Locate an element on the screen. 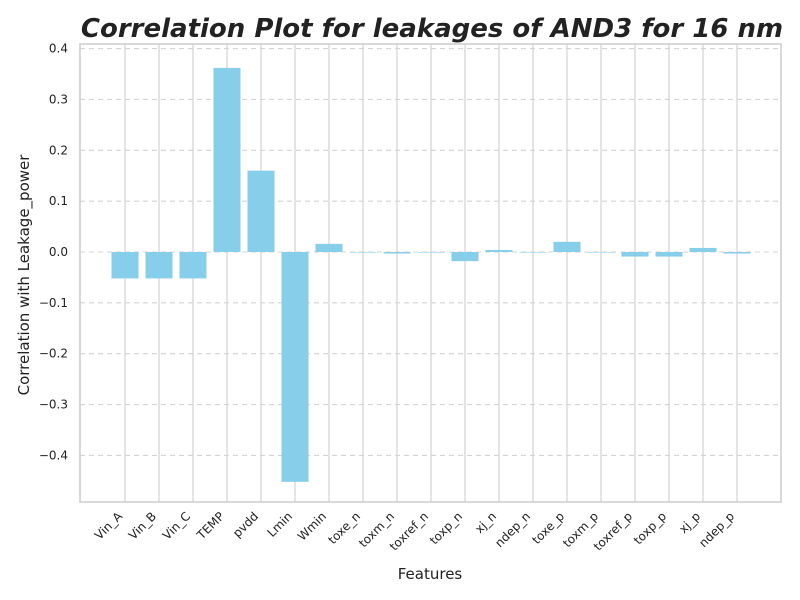  bar-ndep-n is located at coordinates (533, 252).